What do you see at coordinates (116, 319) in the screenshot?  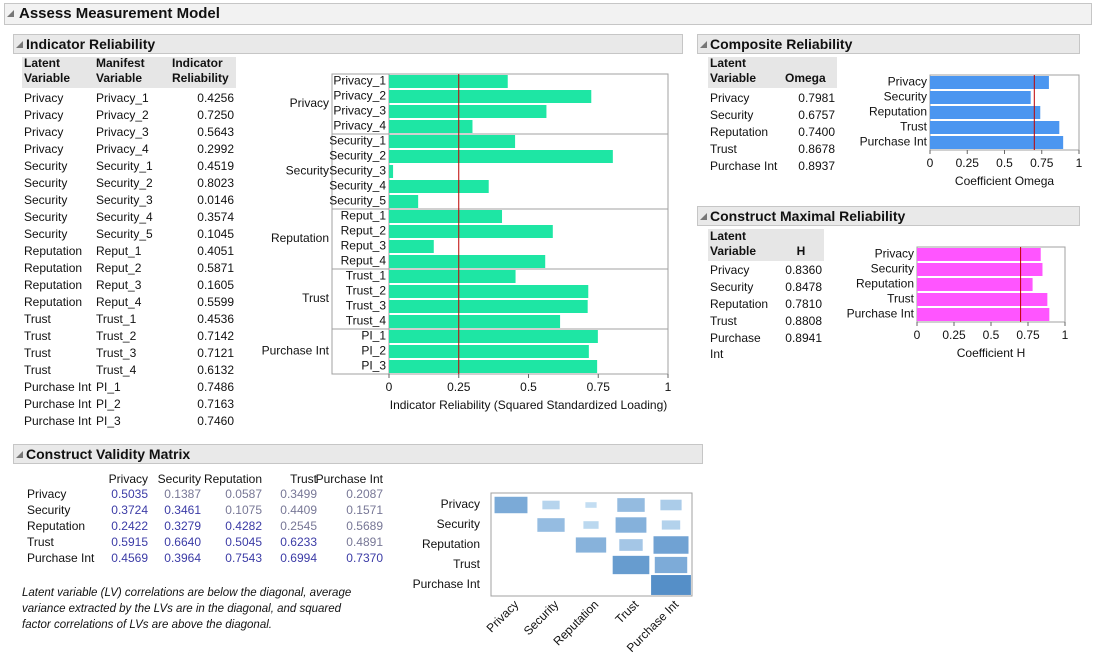 I see `table-cell: Trust_1` at bounding box center [116, 319].